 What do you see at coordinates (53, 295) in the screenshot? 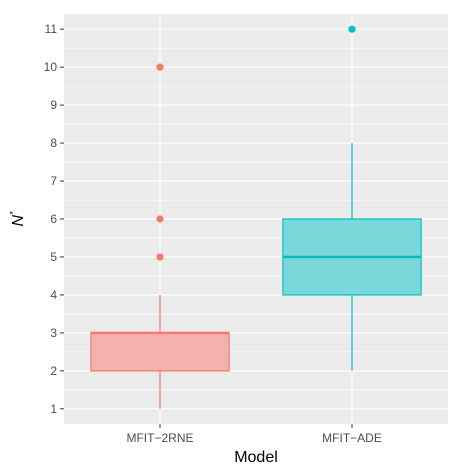
I see `y-tick-label: 4` at bounding box center [53, 295].